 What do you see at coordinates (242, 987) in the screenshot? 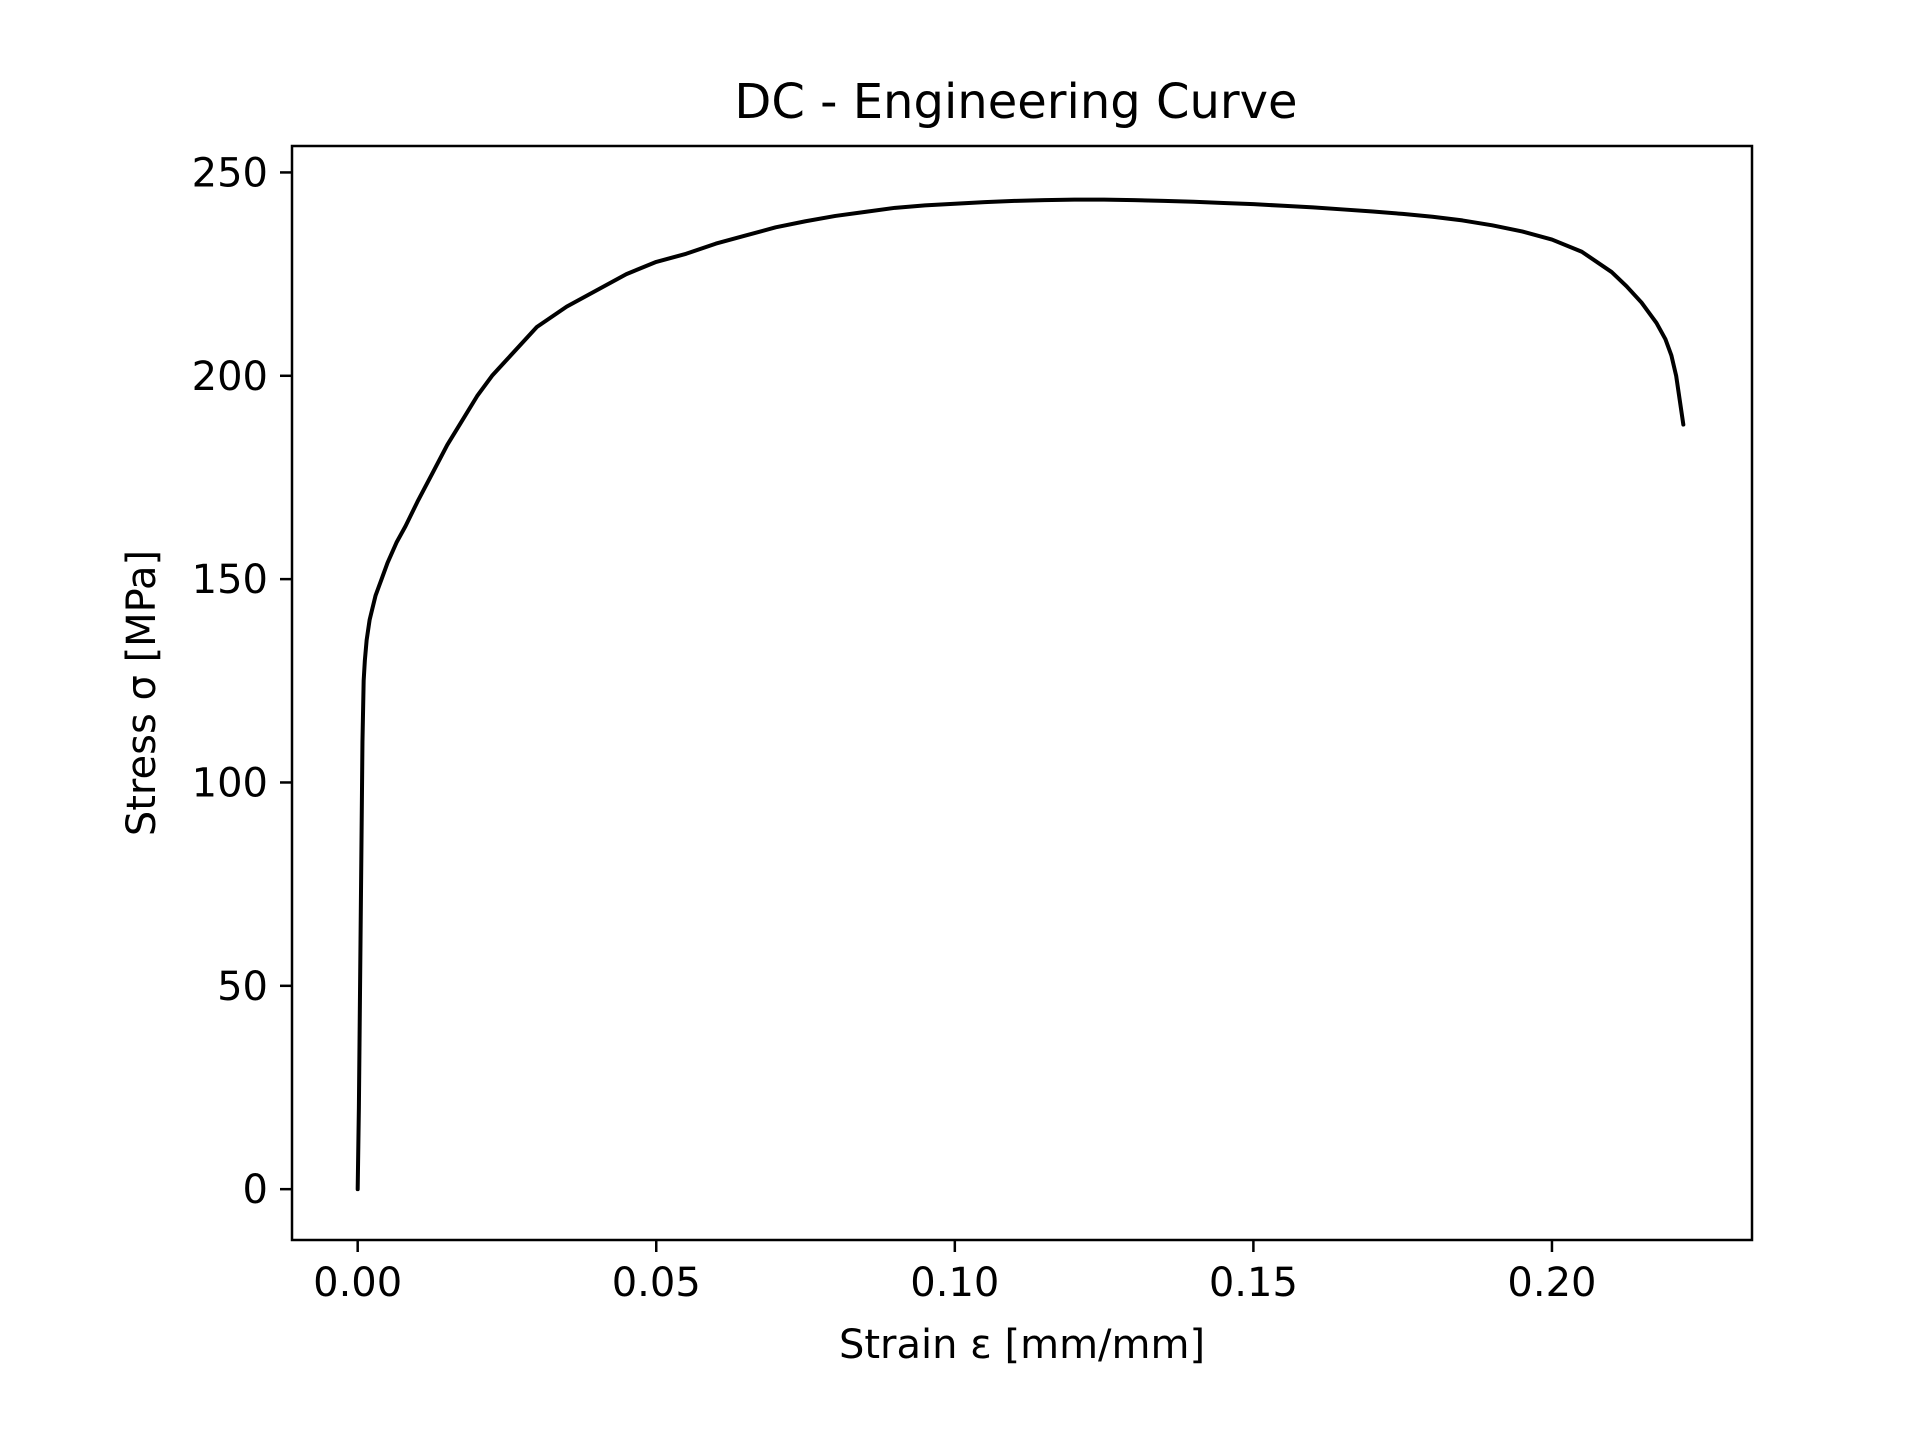
I see `y-tick-label: 50` at bounding box center [242, 987].